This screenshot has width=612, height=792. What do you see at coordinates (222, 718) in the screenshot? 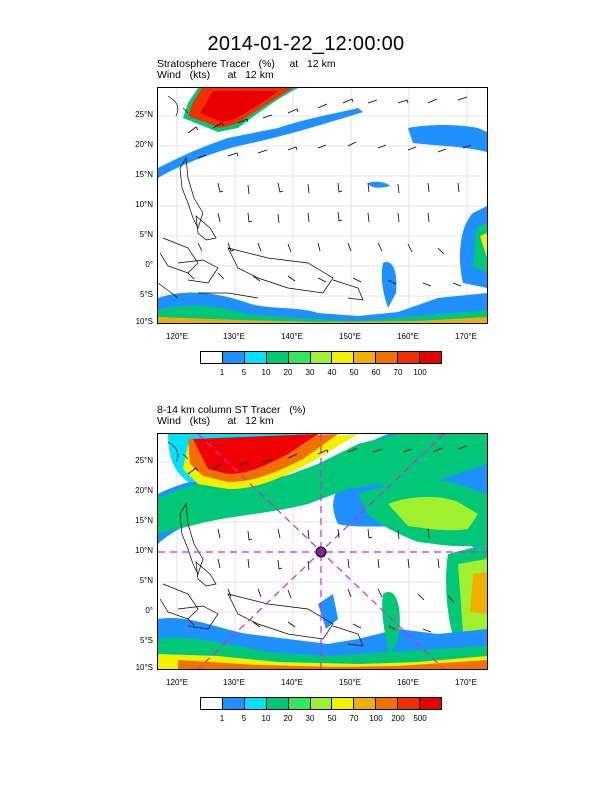
I see `panel2-colorbar-label: 1` at bounding box center [222, 718].